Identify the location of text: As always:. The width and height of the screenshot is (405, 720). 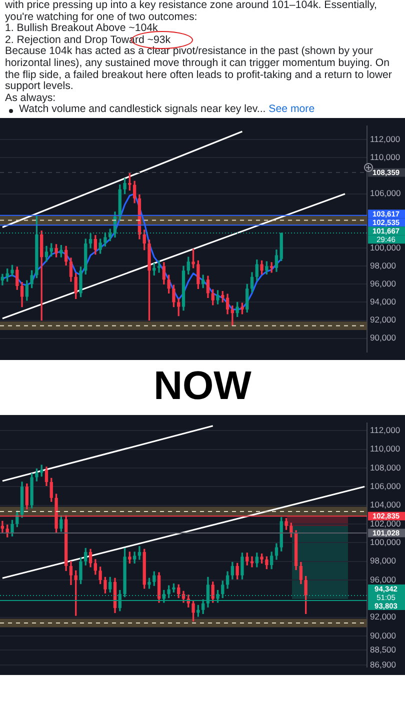
(31, 98).